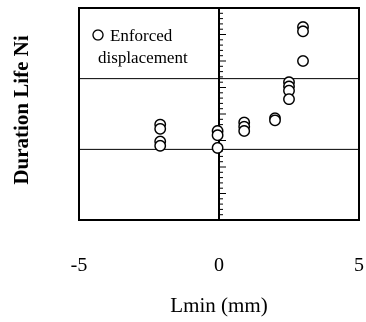  I want to click on legend-marker-icon, so click(98, 35).